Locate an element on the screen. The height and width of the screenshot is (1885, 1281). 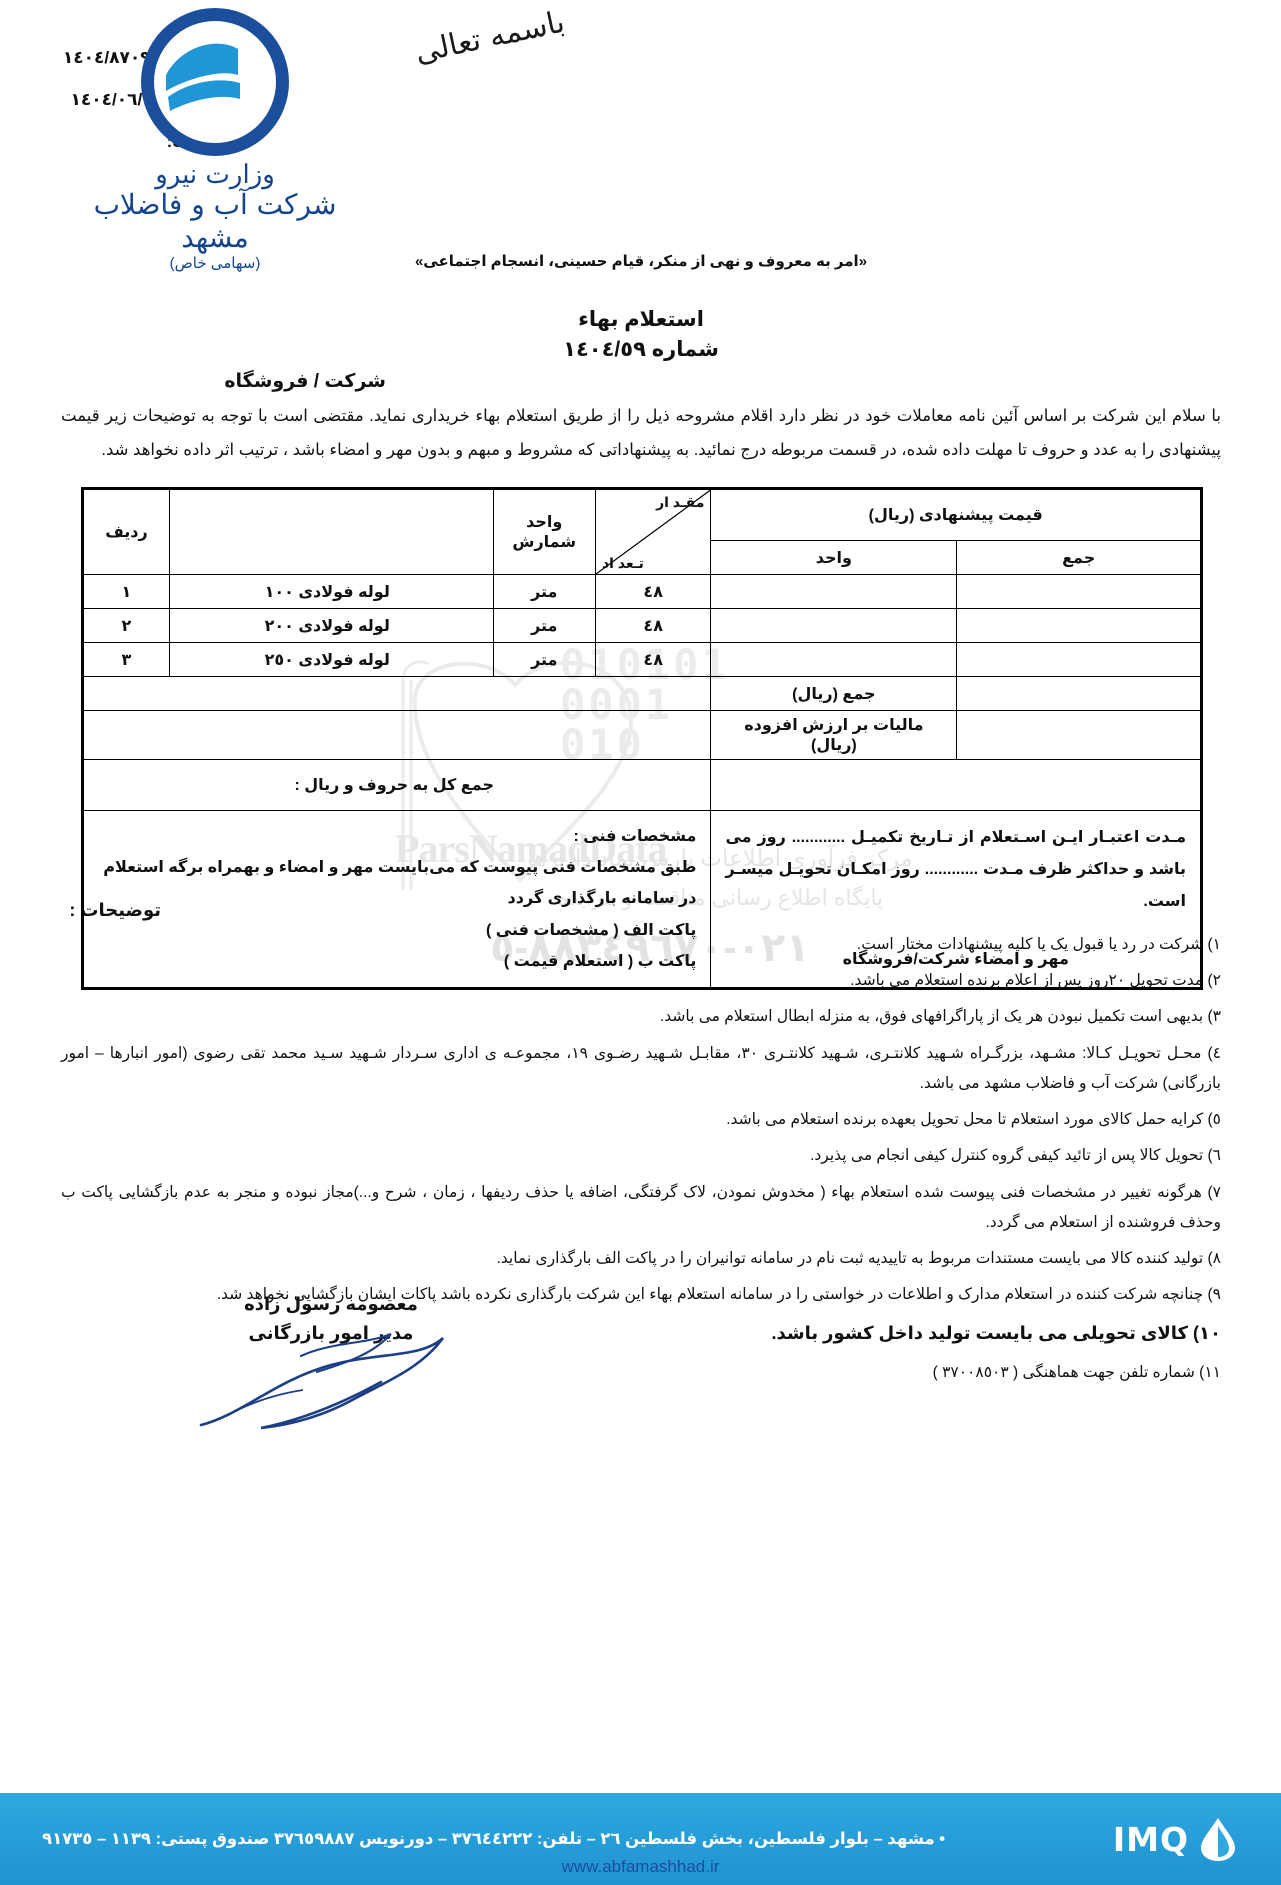
diagonal-line is located at coordinates (653, 532).